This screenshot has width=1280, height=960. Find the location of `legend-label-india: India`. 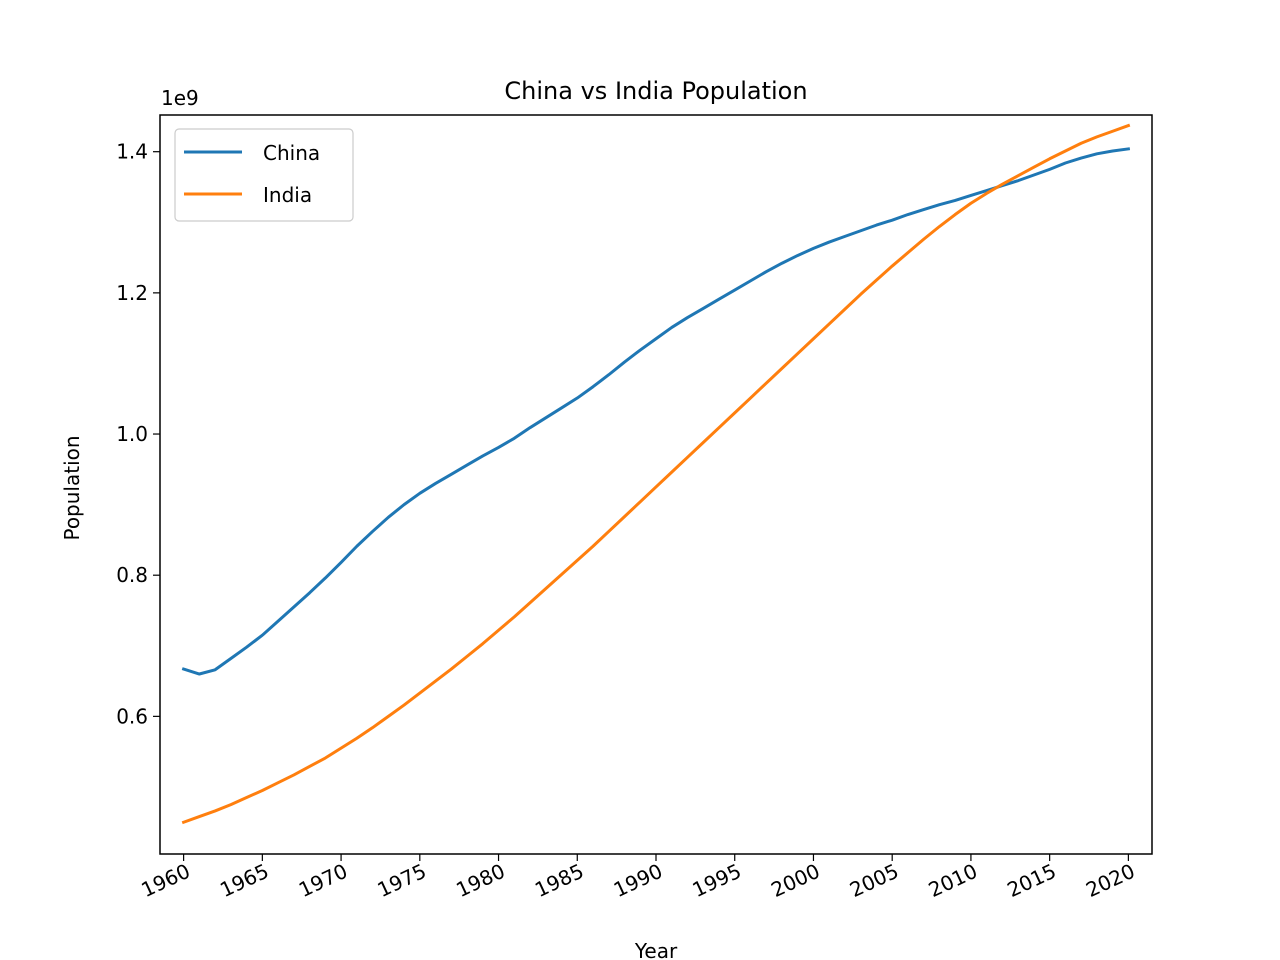

legend-label-india: India is located at coordinates (287, 195).